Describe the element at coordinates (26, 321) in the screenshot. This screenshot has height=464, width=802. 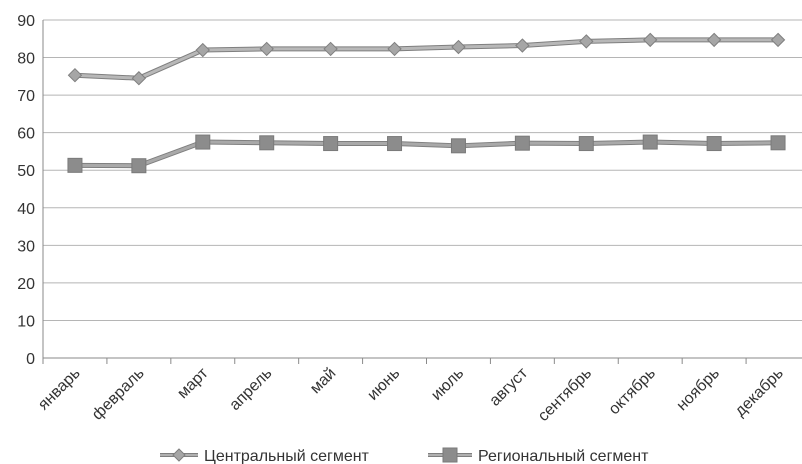
I see `y-tick-label: 10` at that location.